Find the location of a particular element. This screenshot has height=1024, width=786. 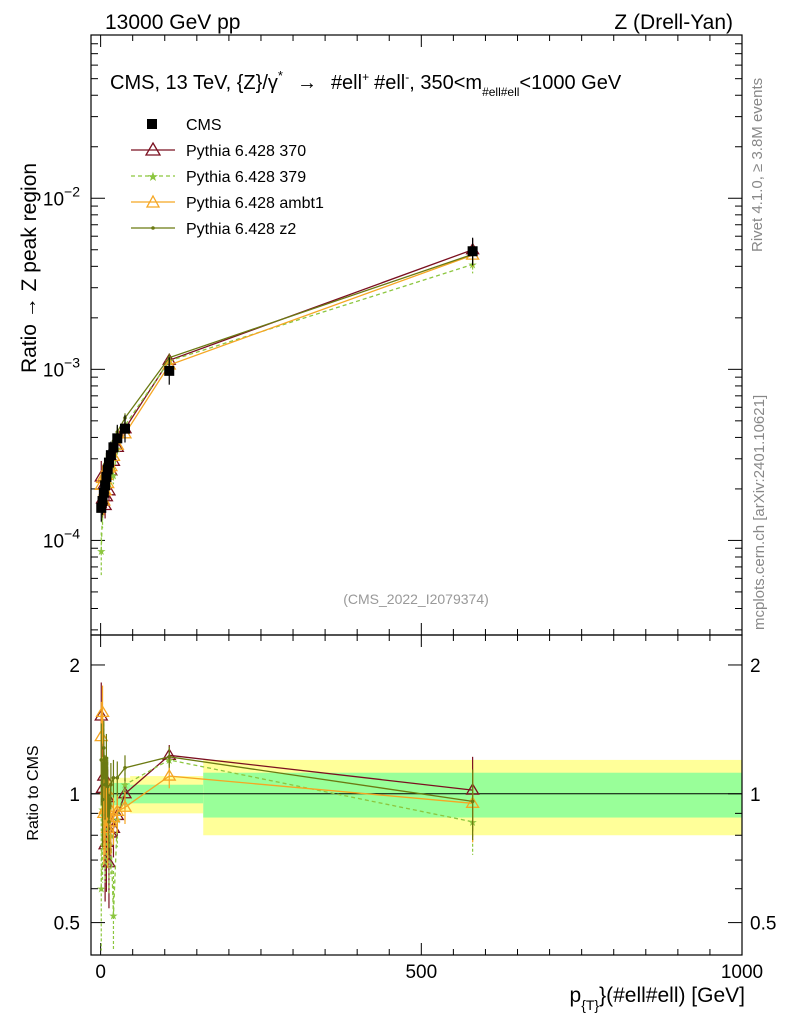

legend-marker-379: ★ is located at coordinates (153, 176).